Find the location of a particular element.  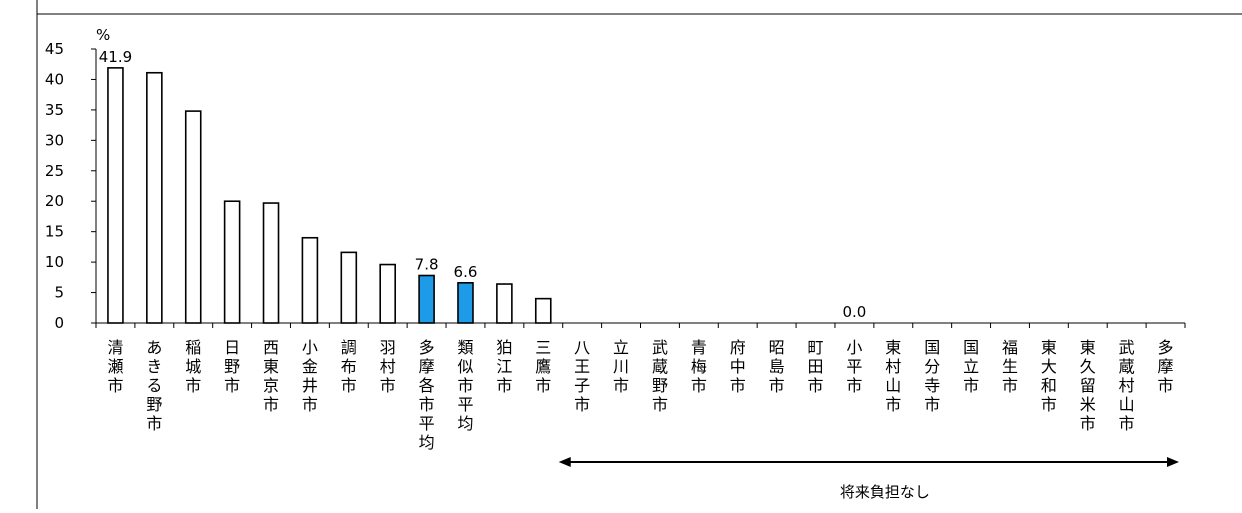

data-label: 6.6 is located at coordinates (466, 272).